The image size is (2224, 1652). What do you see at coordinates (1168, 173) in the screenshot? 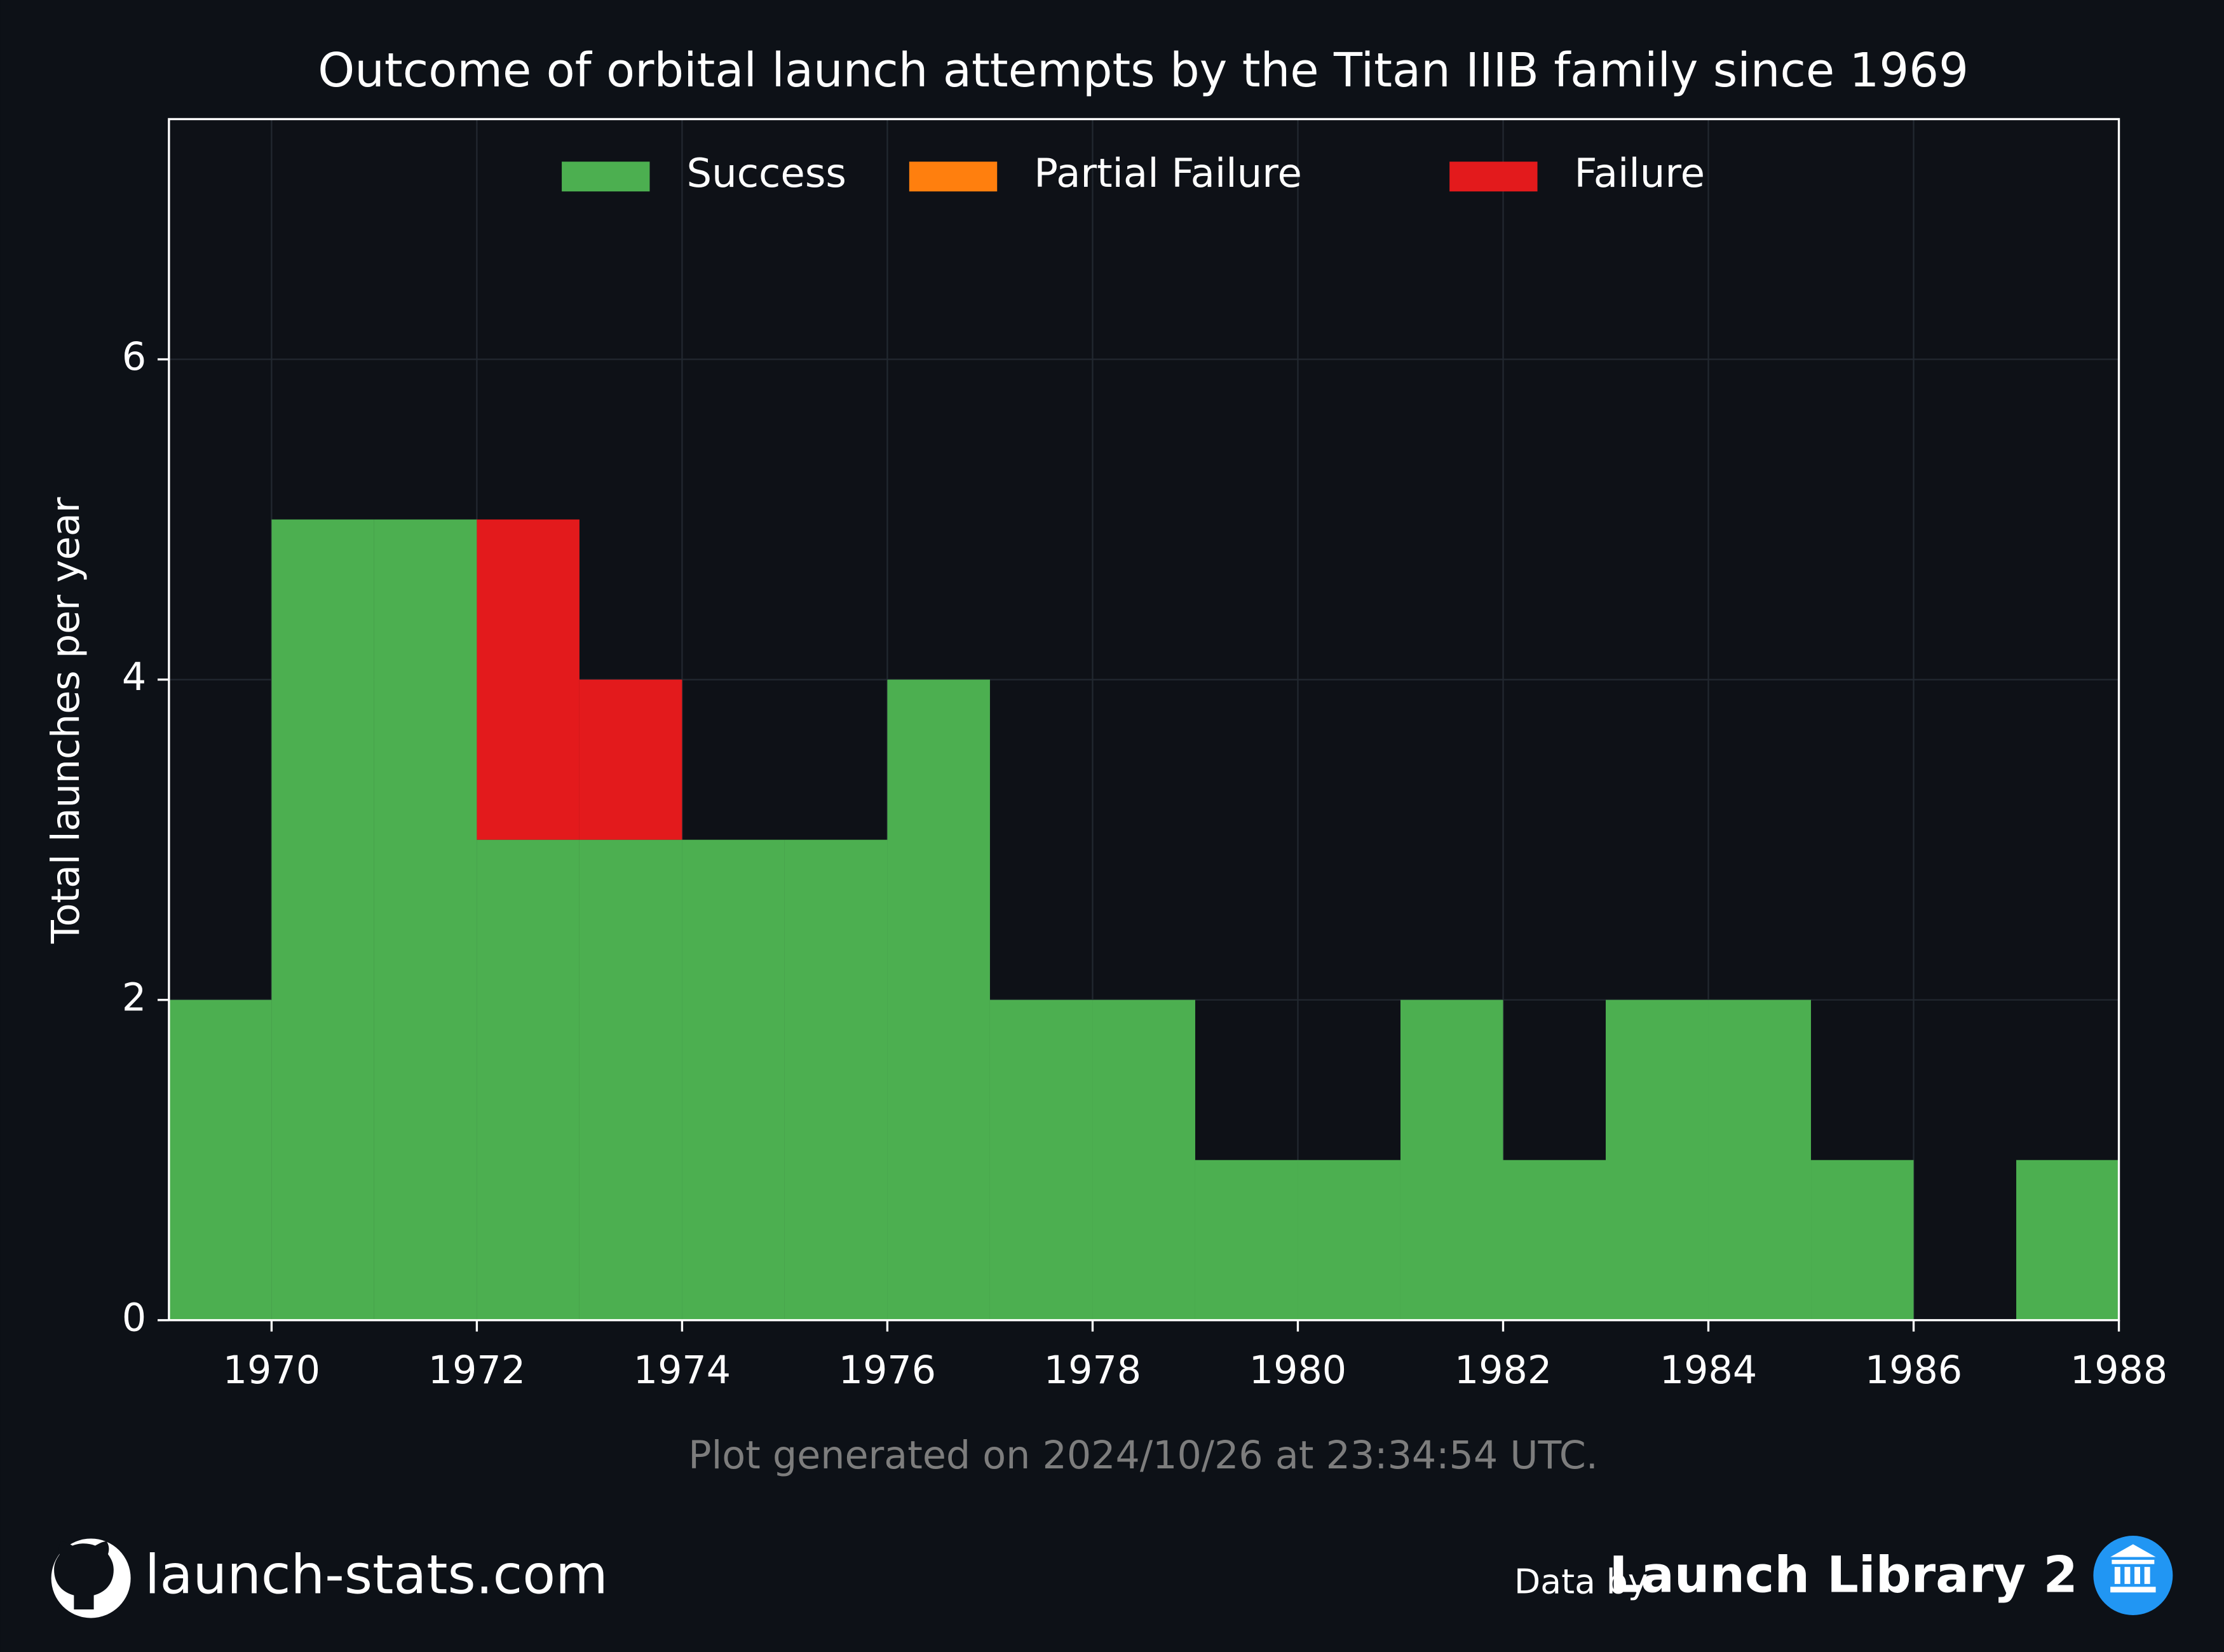
I see `legend-label: Partial Failure` at bounding box center [1168, 173].